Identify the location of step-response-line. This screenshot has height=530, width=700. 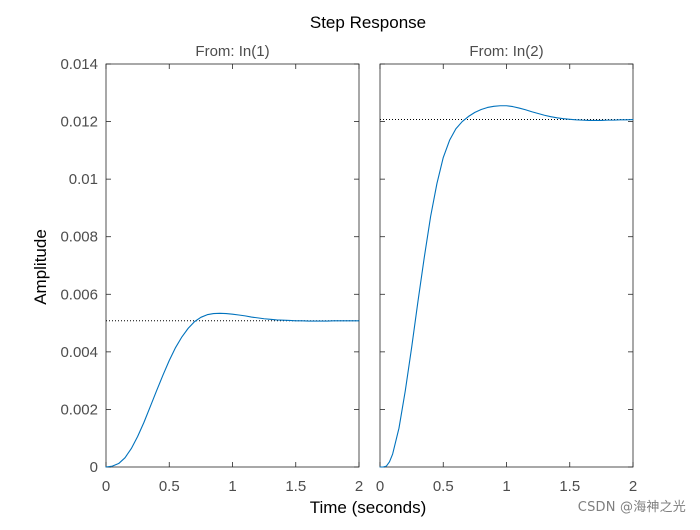
(232, 390).